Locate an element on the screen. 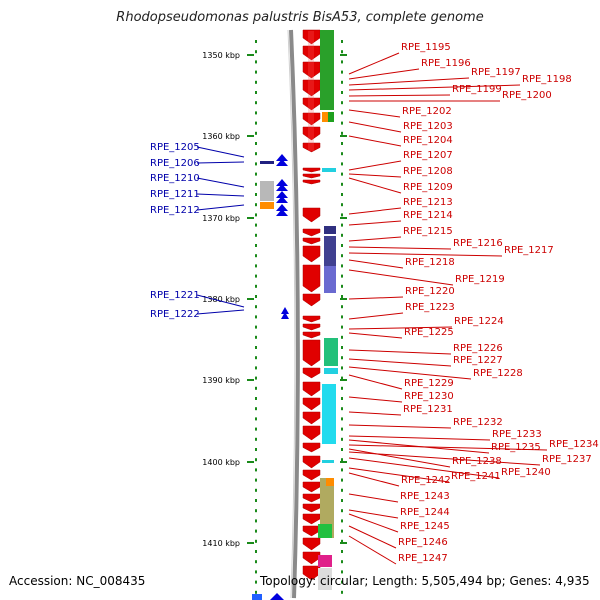  left-gene-label: RPE_1205 is located at coordinates (175, 147).